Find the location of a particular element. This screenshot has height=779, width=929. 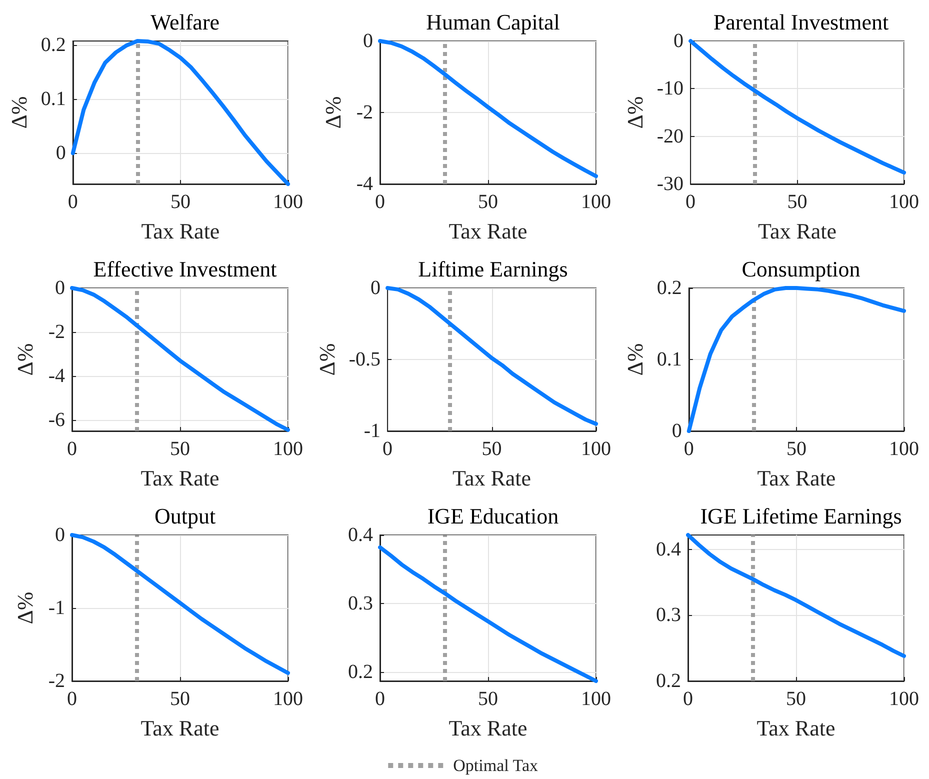

chart-title: Human Capital is located at coordinates (493, 22).